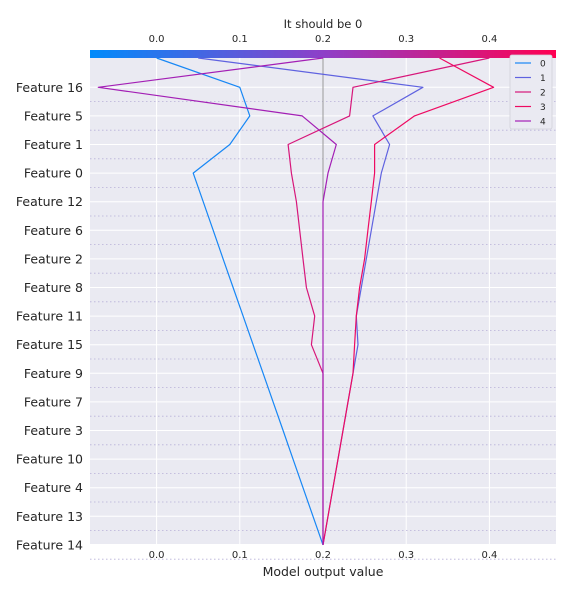  What do you see at coordinates (323, 54) in the screenshot?
I see `colorbar` at bounding box center [323, 54].